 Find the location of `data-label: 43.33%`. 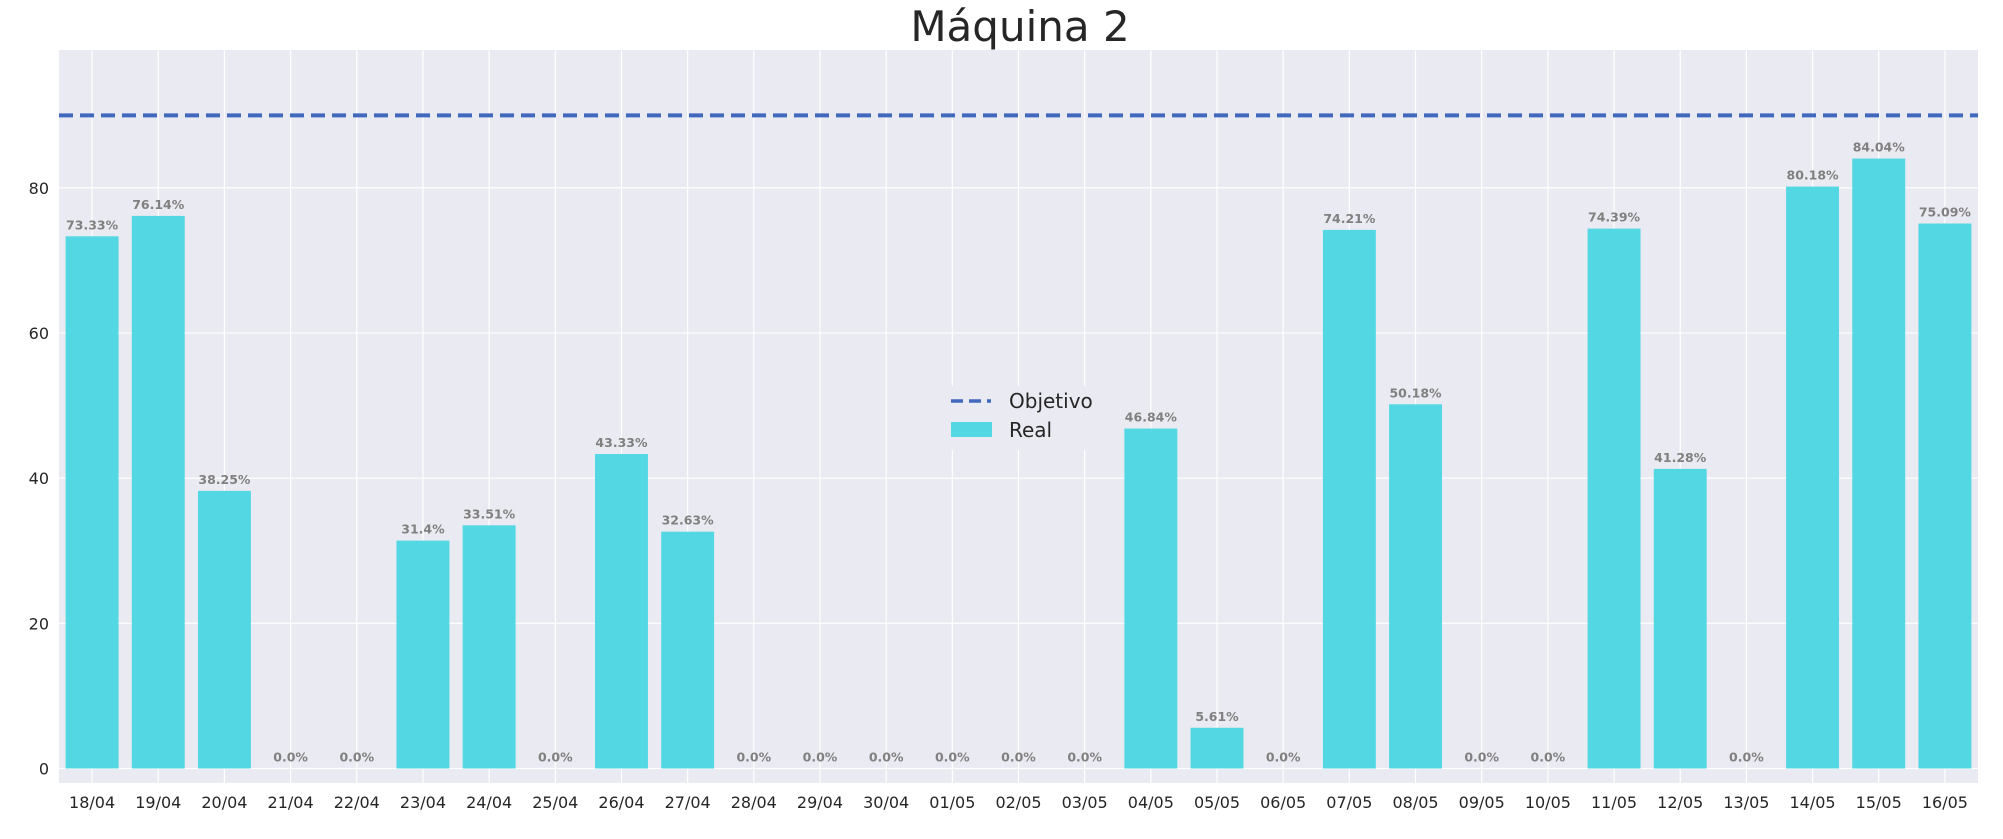

data-label: 43.33% is located at coordinates (621, 442).